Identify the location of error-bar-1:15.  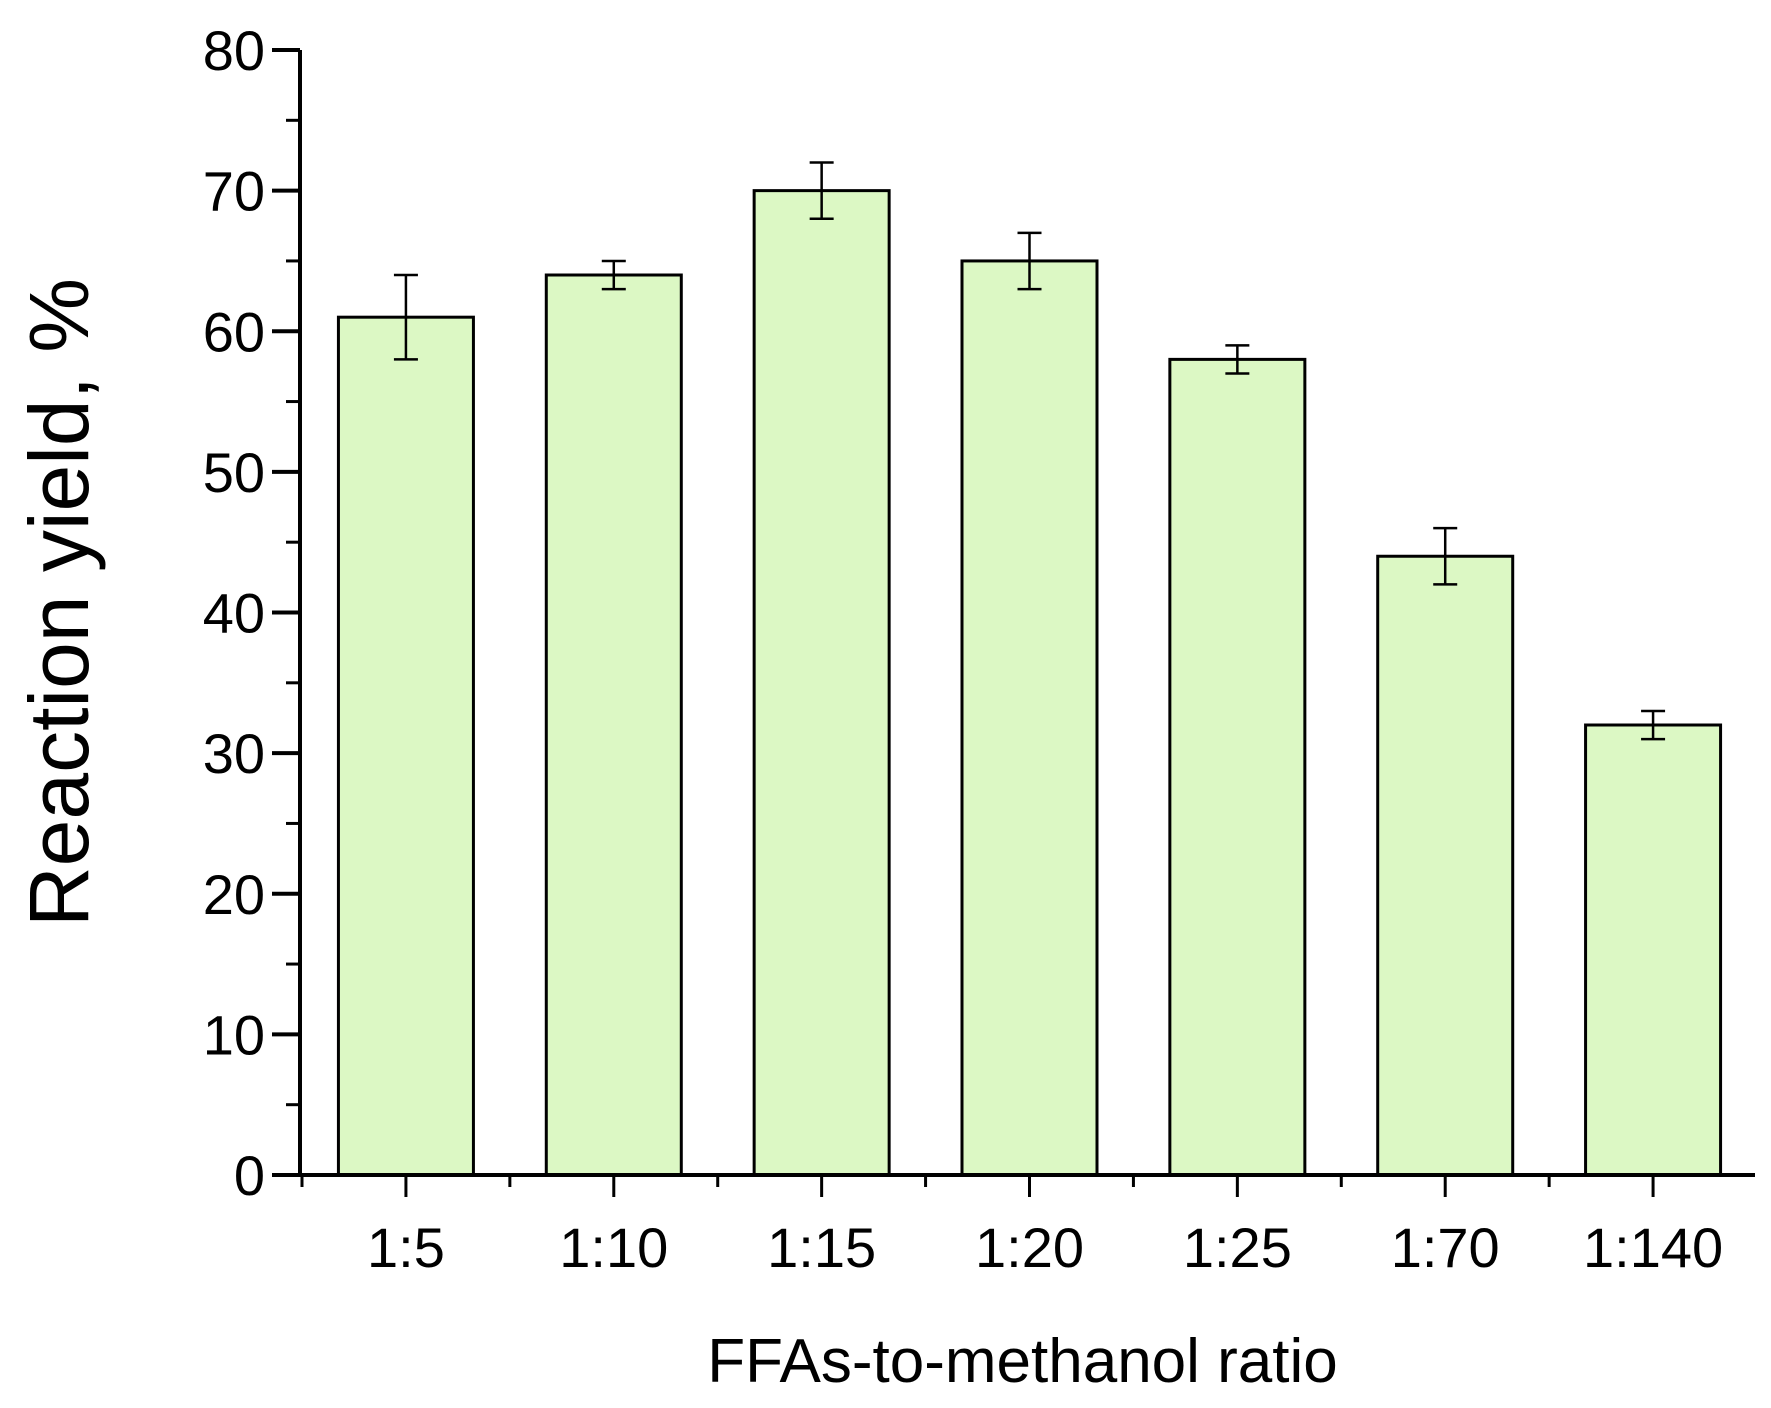
(821, 190).